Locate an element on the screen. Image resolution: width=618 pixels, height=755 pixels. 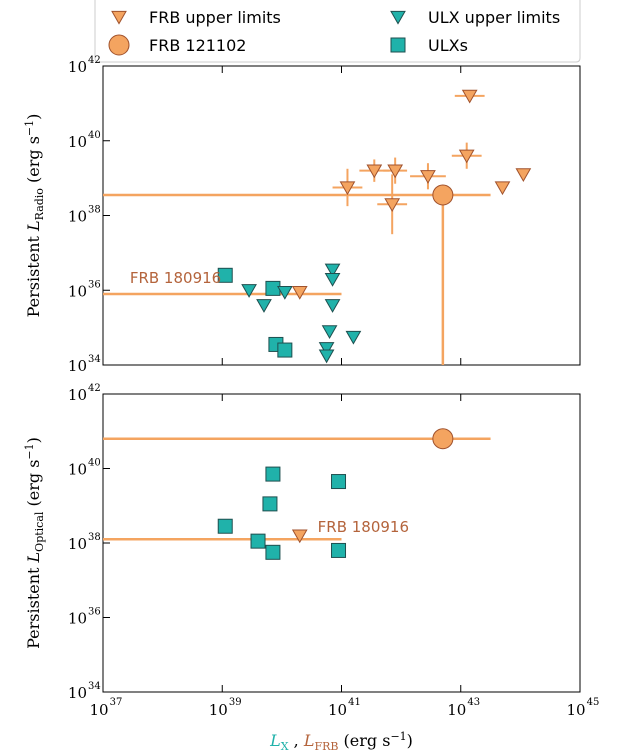
legend-label: FRB upper limits is located at coordinates (215, 17).